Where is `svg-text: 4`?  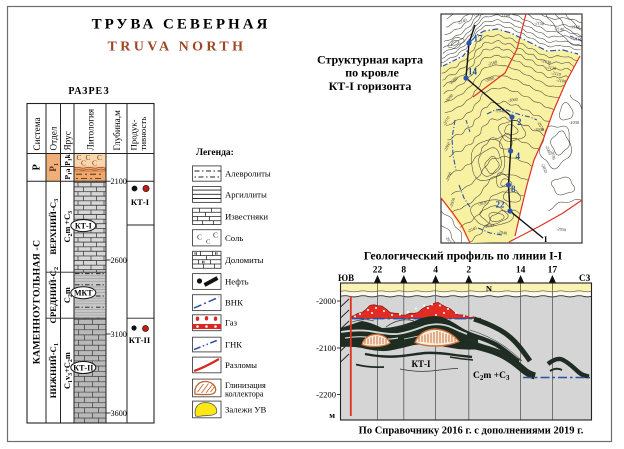
svg-text: 4 is located at coordinates (518, 156).